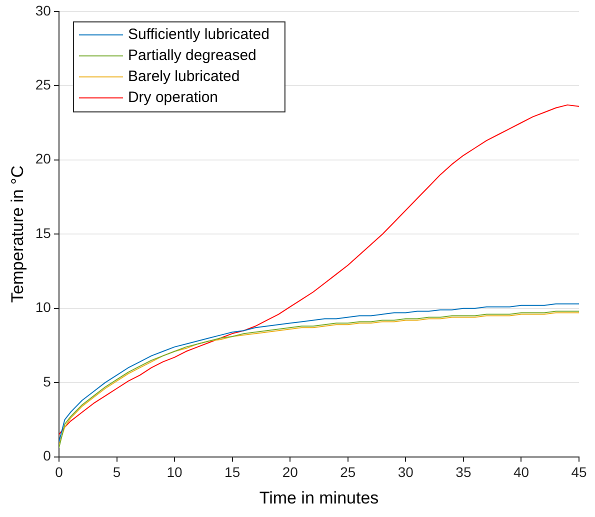 This screenshot has height=517, width=595. I want to click on y-tick-label: 10, so click(43, 307).